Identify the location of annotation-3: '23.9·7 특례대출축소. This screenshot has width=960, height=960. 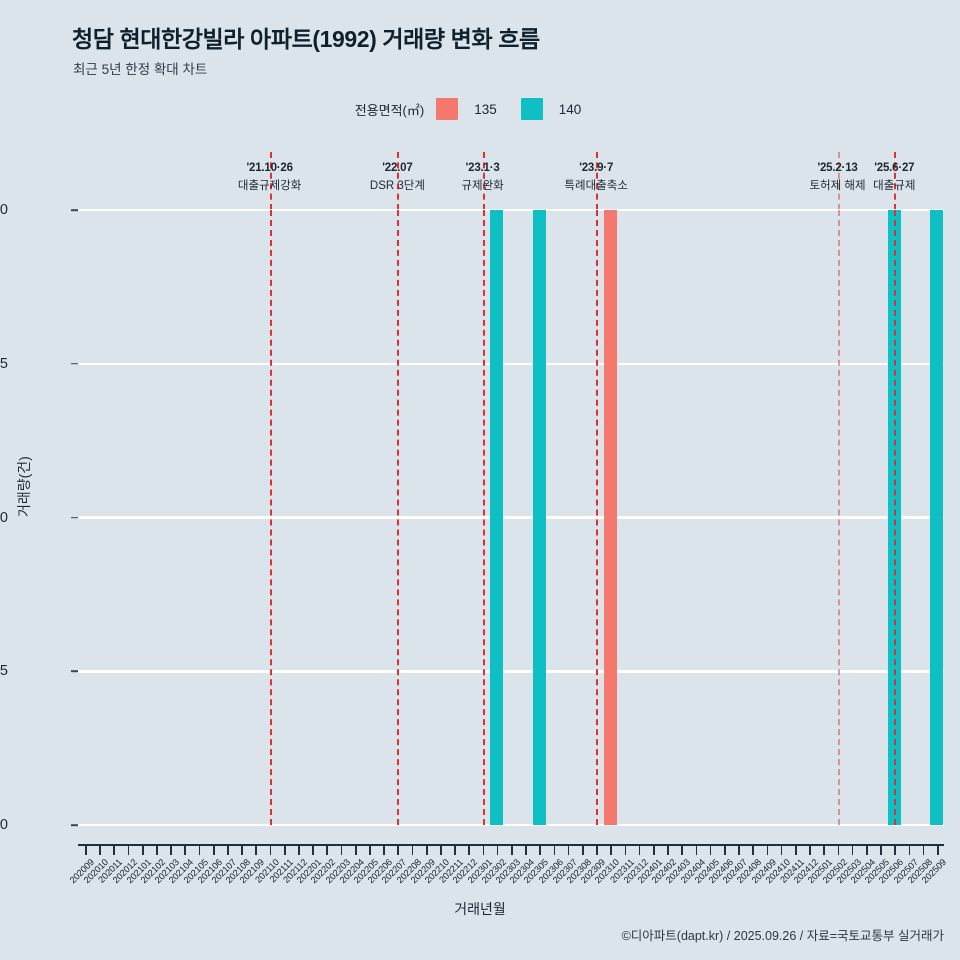
(595, 178).